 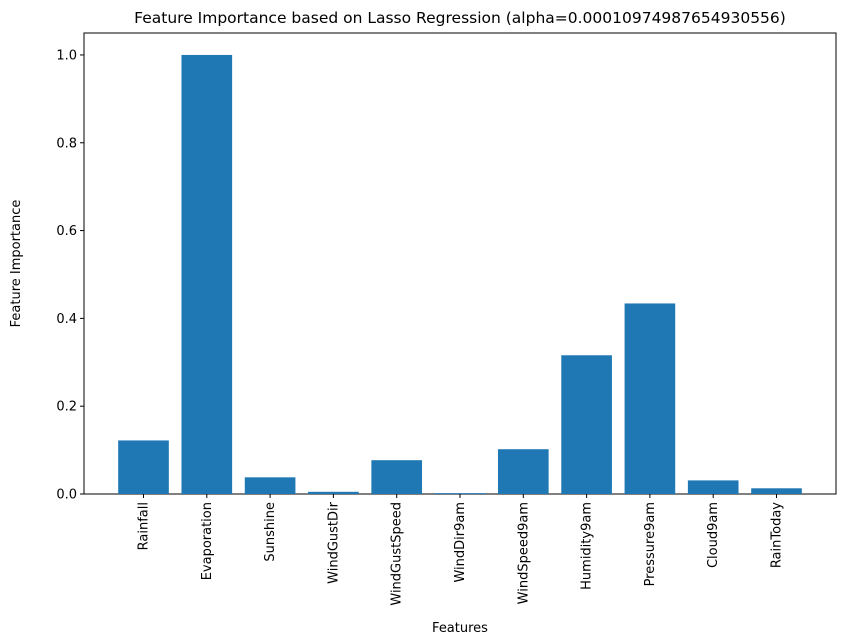 I want to click on y-axis-label: Feature Importance, so click(x=16, y=264).